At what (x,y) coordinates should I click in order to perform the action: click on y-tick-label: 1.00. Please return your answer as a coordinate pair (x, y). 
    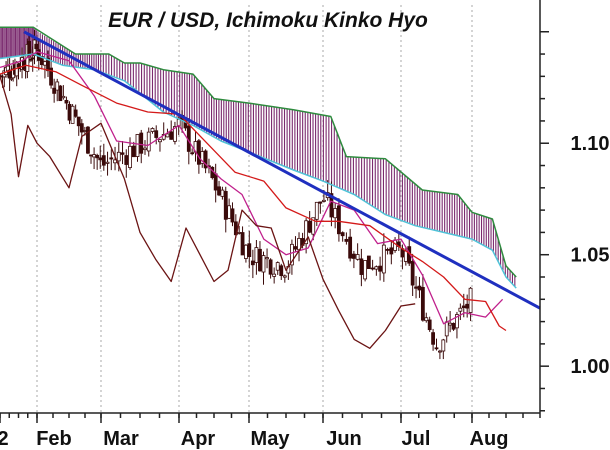
    Looking at the image, I should click on (590, 367).